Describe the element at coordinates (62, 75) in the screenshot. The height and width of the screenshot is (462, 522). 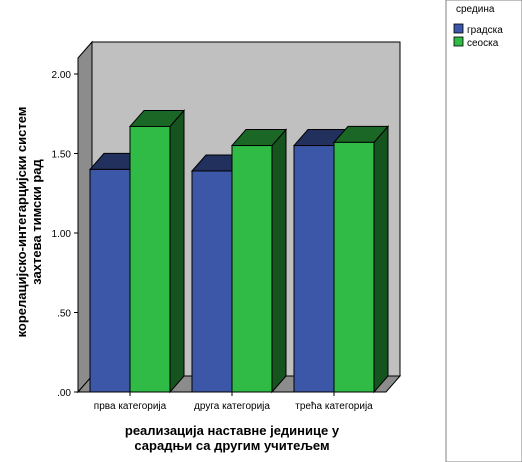
I see `y-tick-label: 2.00` at that location.